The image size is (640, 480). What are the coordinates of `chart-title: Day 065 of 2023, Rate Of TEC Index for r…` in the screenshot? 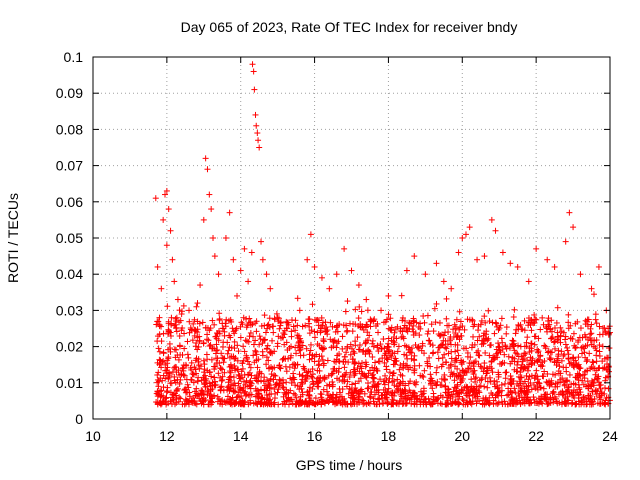 It's located at (349, 27).